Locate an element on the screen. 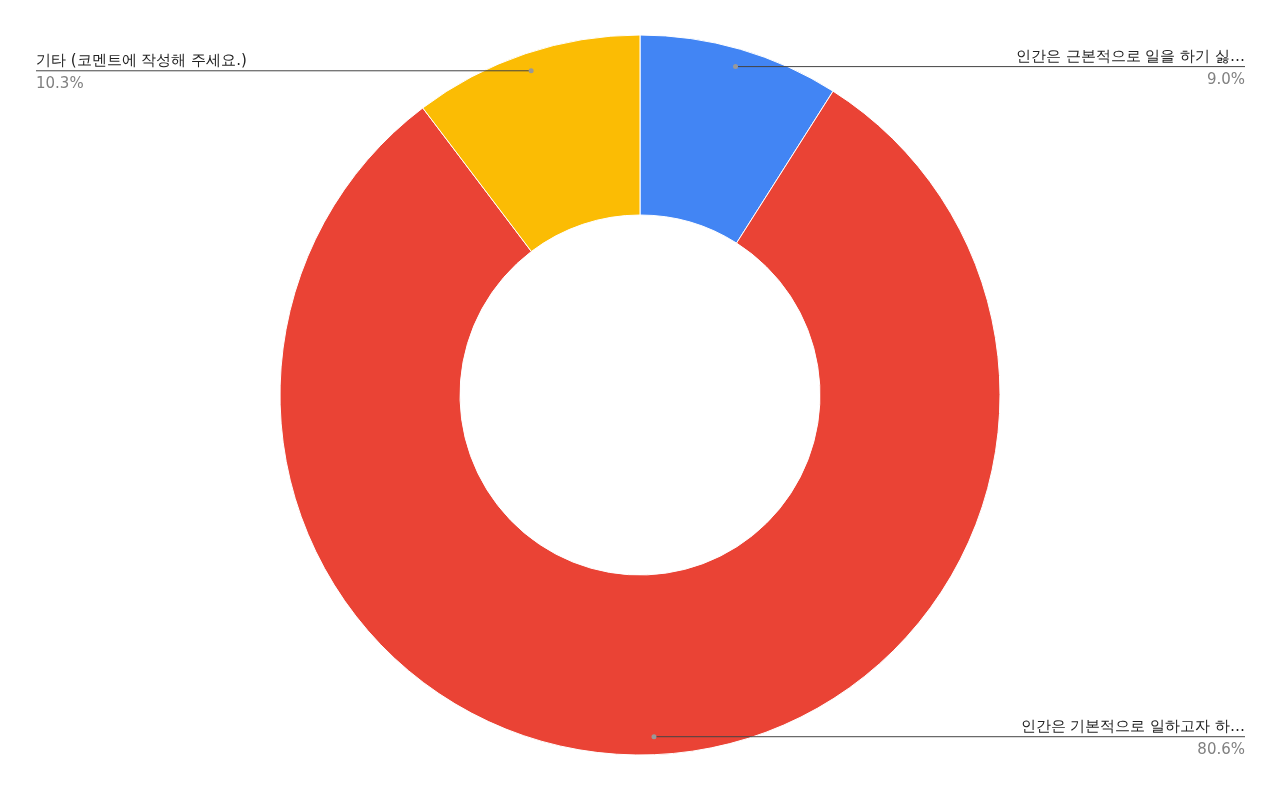 The image size is (1280, 788). data-label: 10.3% is located at coordinates (60, 82).